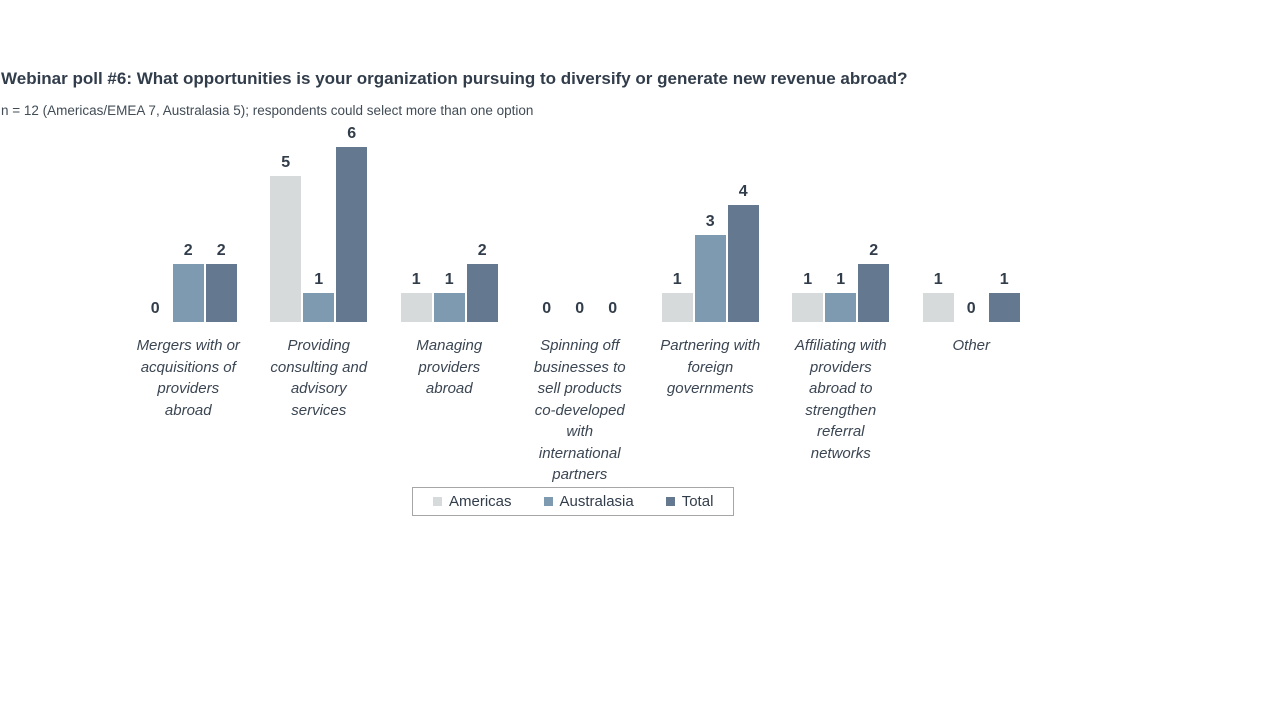  I want to click on legend: Americas Australasia Total, so click(573, 501).